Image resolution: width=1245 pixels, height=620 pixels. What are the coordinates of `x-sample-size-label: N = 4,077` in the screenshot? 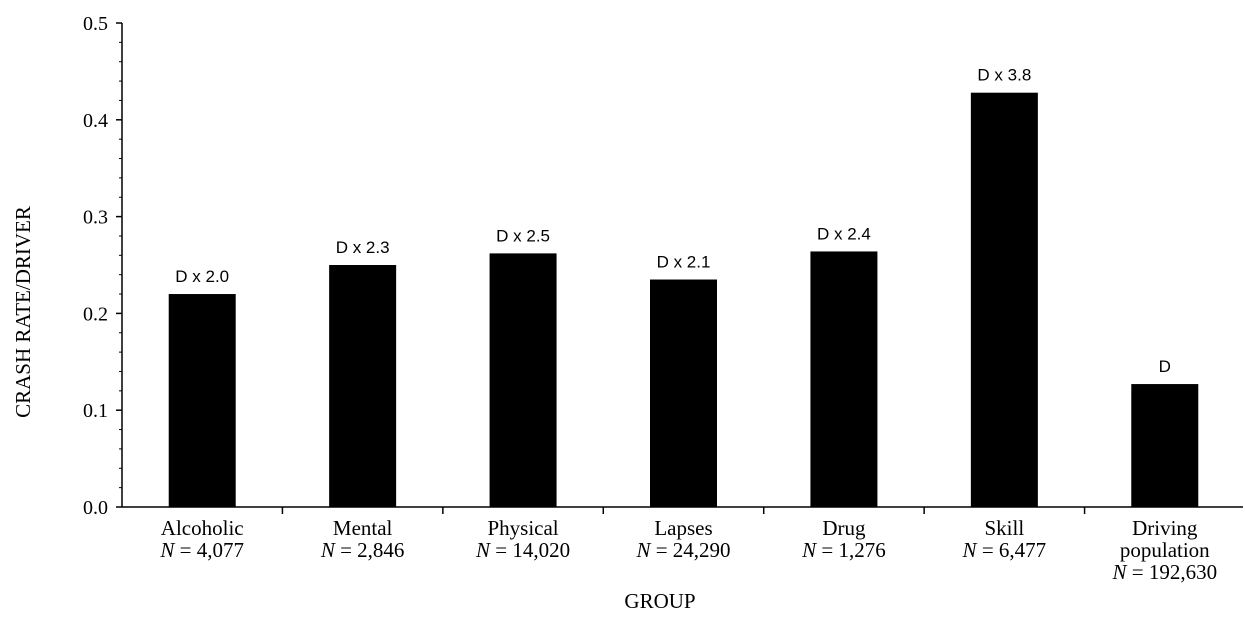 It's located at (201, 550).